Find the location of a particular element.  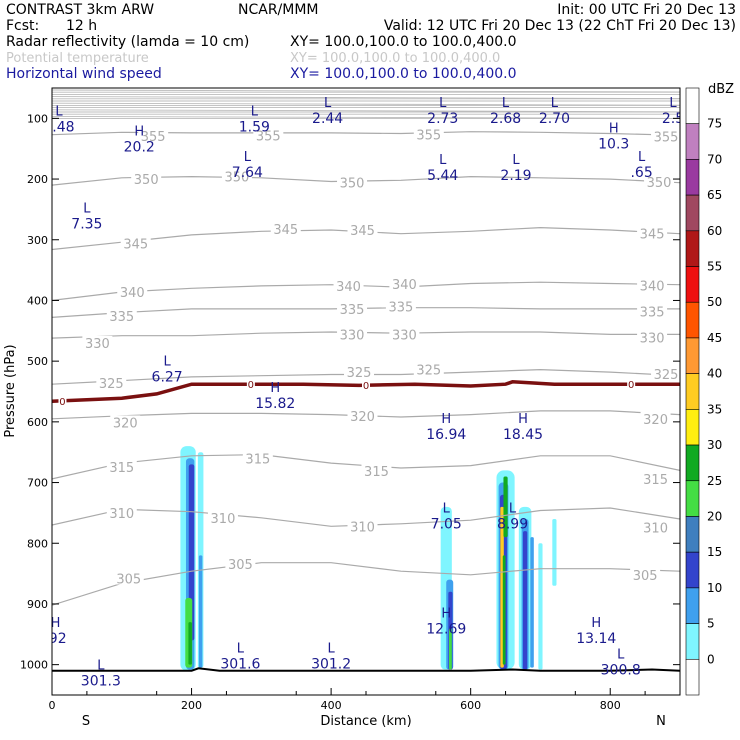

theta-label-315-1: 315 is located at coordinates (257, 459).